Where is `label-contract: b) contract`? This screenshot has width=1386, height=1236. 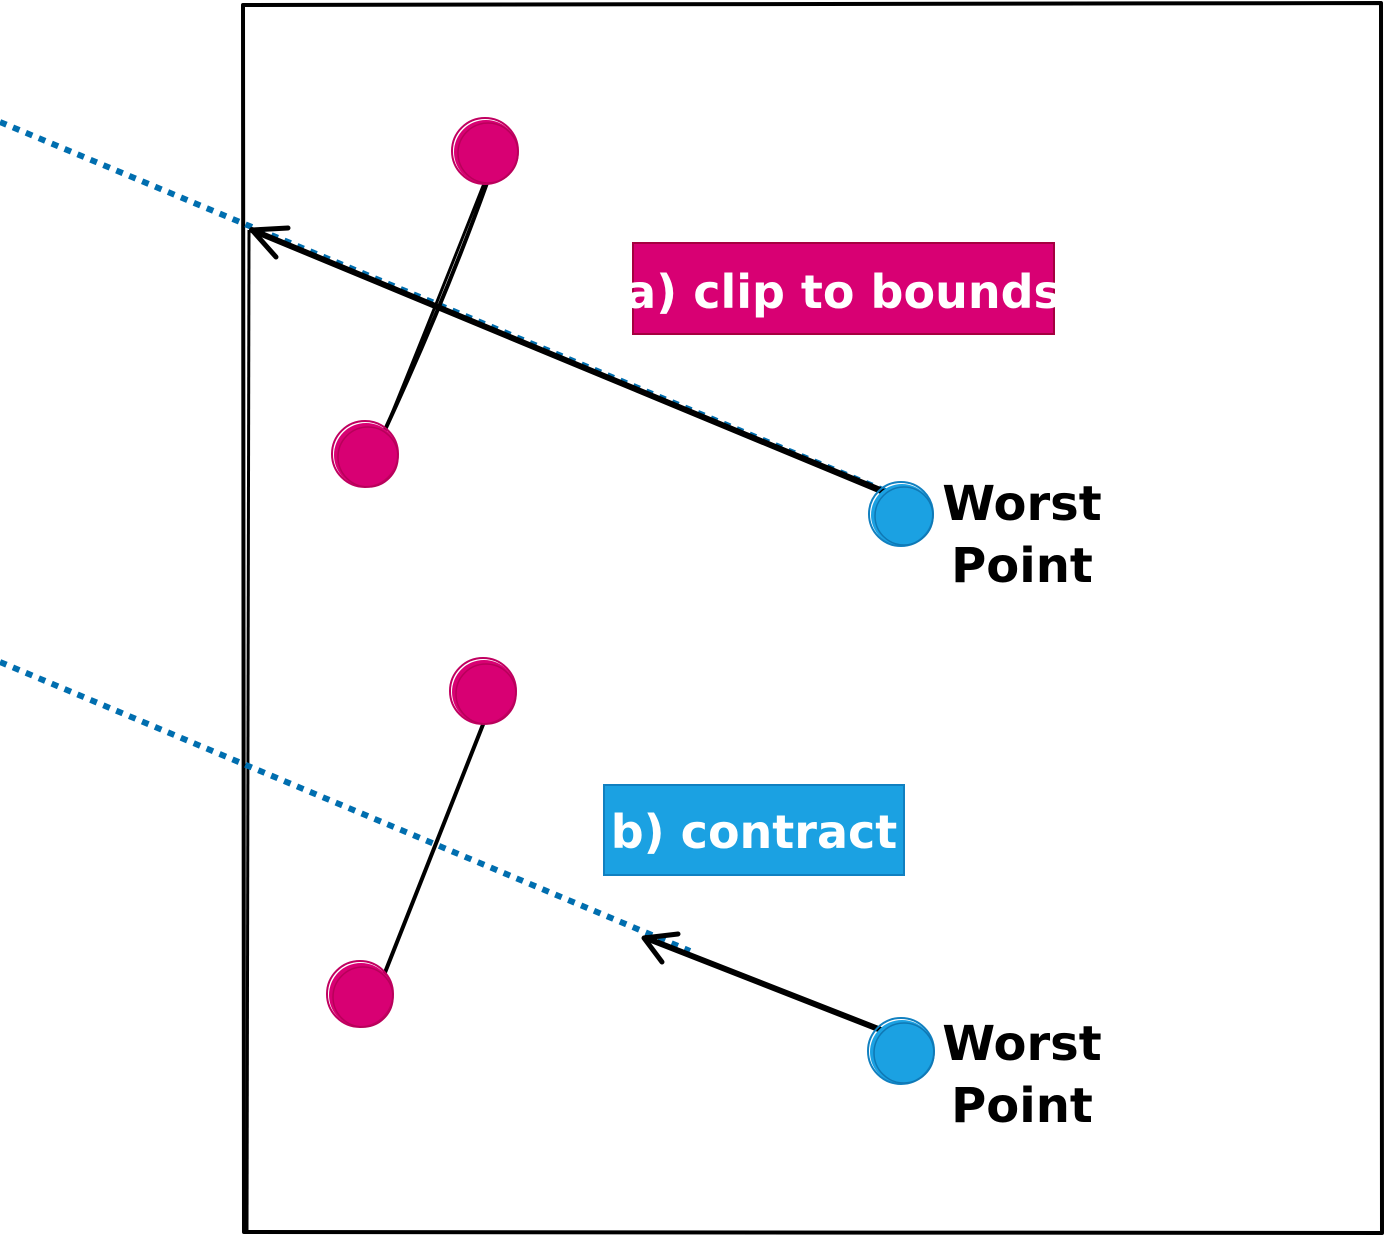
label-contract: b) contract is located at coordinates (754, 830).